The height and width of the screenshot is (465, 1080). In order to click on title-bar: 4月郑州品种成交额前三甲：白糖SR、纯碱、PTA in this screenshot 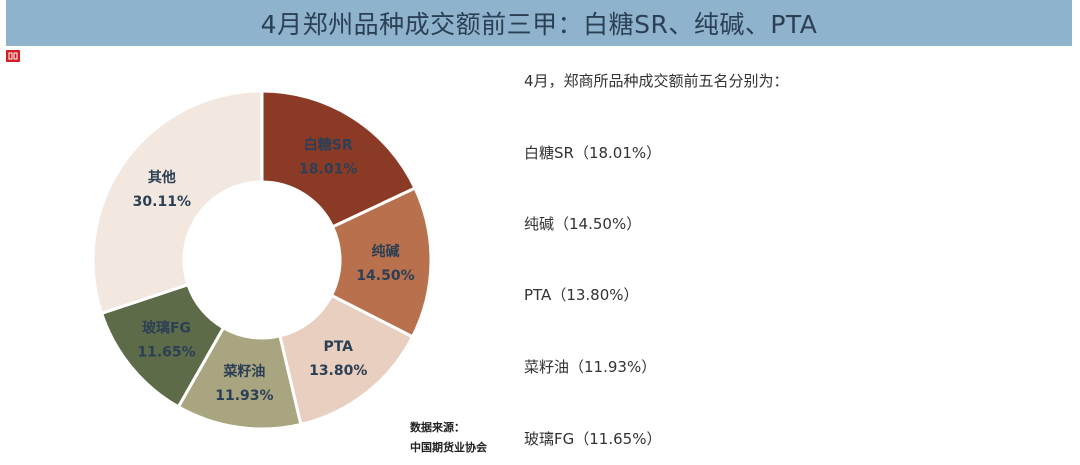, I will do `click(539, 23)`.